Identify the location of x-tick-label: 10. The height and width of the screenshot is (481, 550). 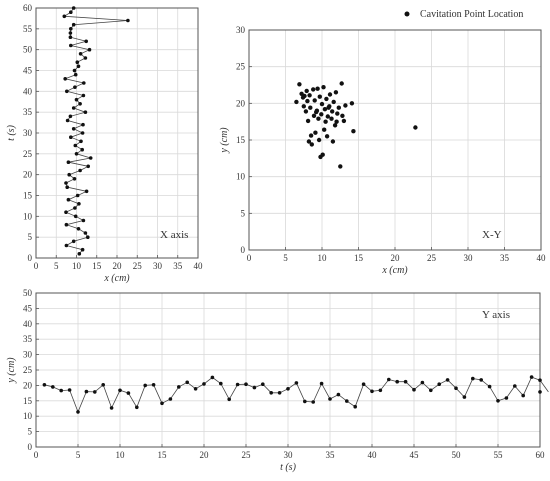
(121, 455).